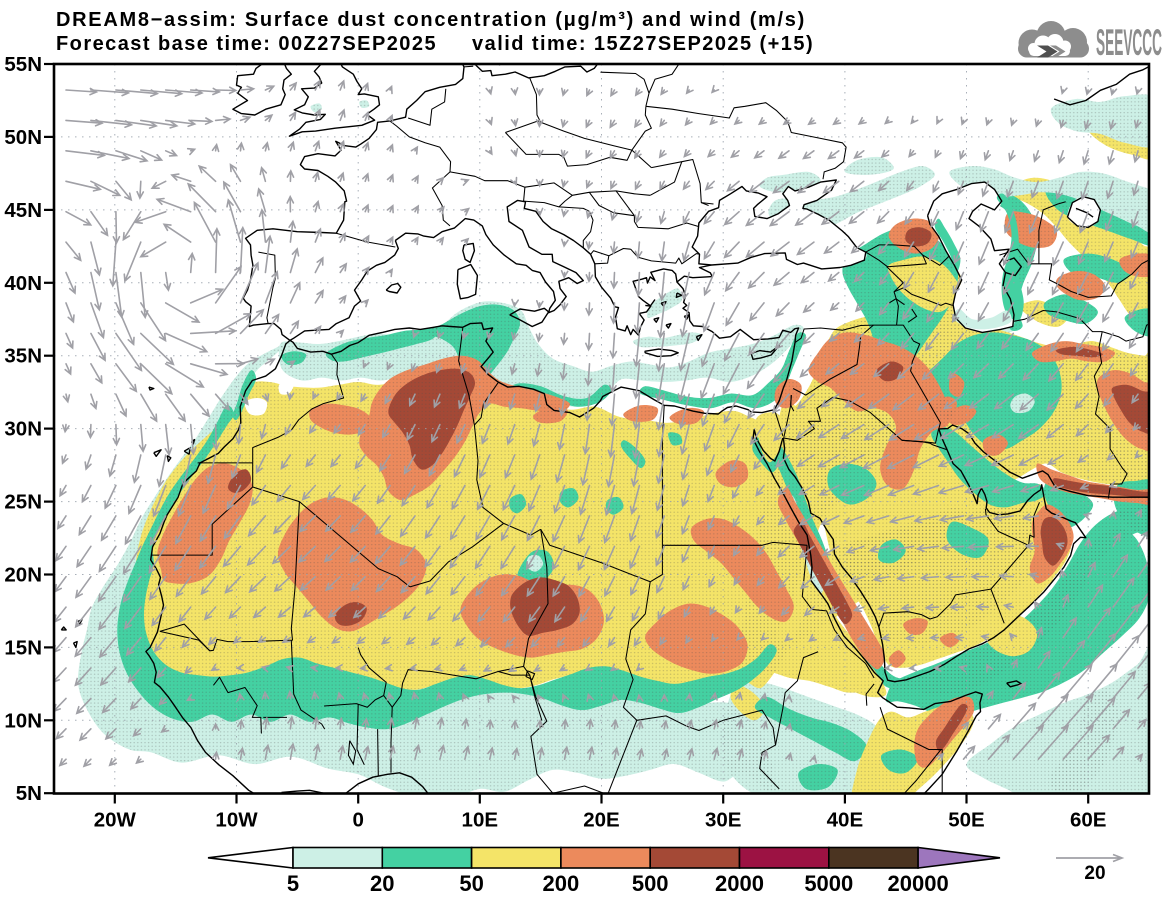 This screenshot has width=1165, height=907. Describe the element at coordinates (115, 820) in the screenshot. I see `svg-text: 20W` at that location.